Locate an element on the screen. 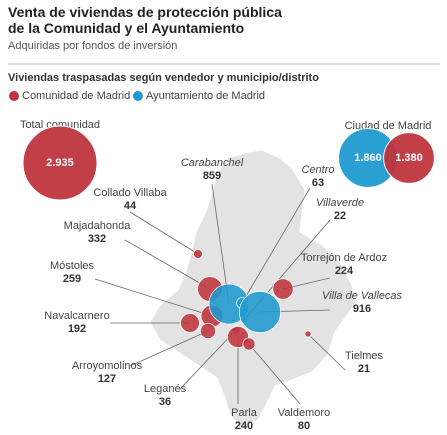 This screenshot has height=435, width=447. place-value: 240 is located at coordinates (244, 426).